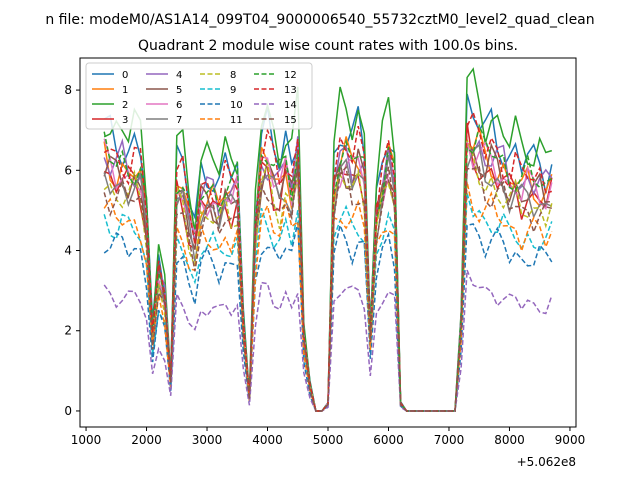  I want to click on x-tick-label: 2000, so click(146, 440).